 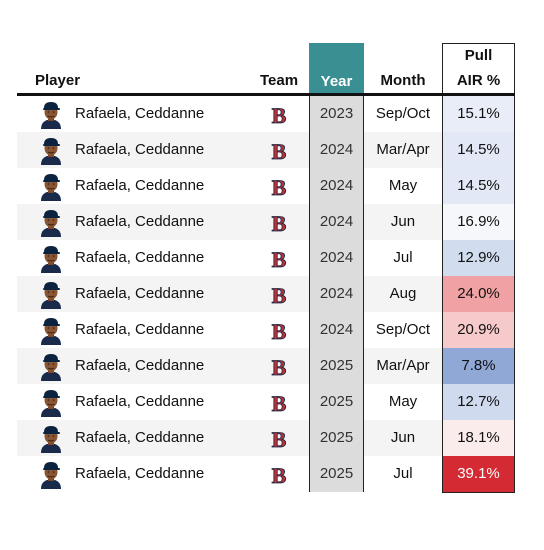 I want to click on year-cell: 2023, so click(x=336, y=114).